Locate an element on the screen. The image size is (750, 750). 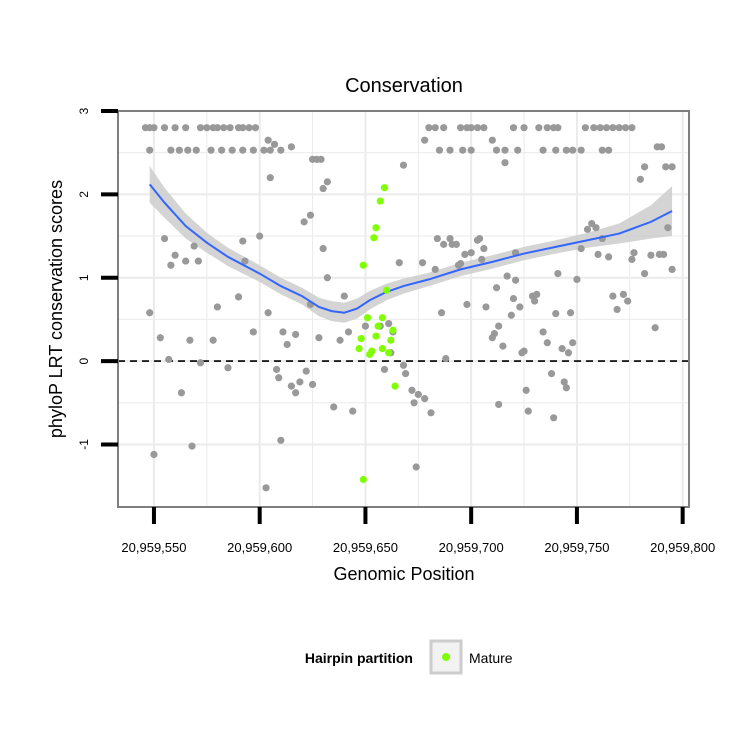
x-tick-label: 20,959,600 is located at coordinates (259, 547).